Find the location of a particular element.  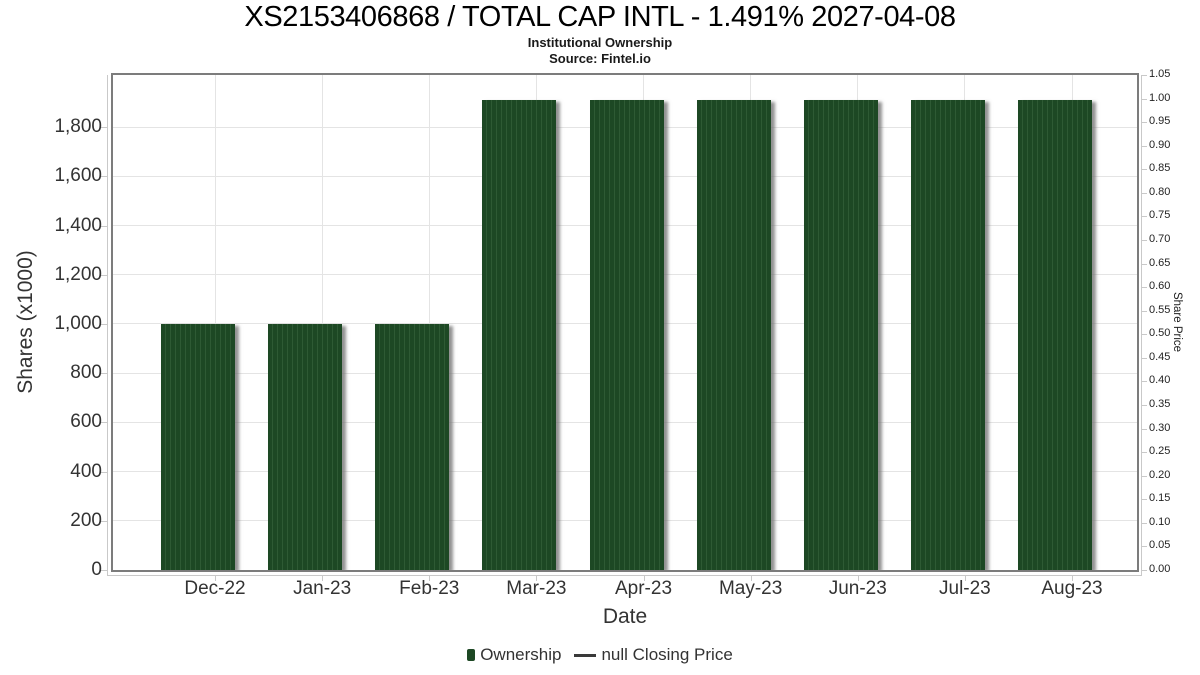

x-tick-label: Jan-23 is located at coordinates (322, 588).